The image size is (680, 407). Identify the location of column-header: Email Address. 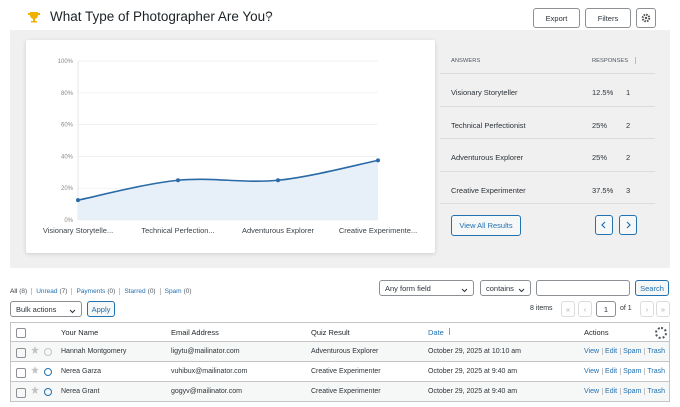
(195, 332).